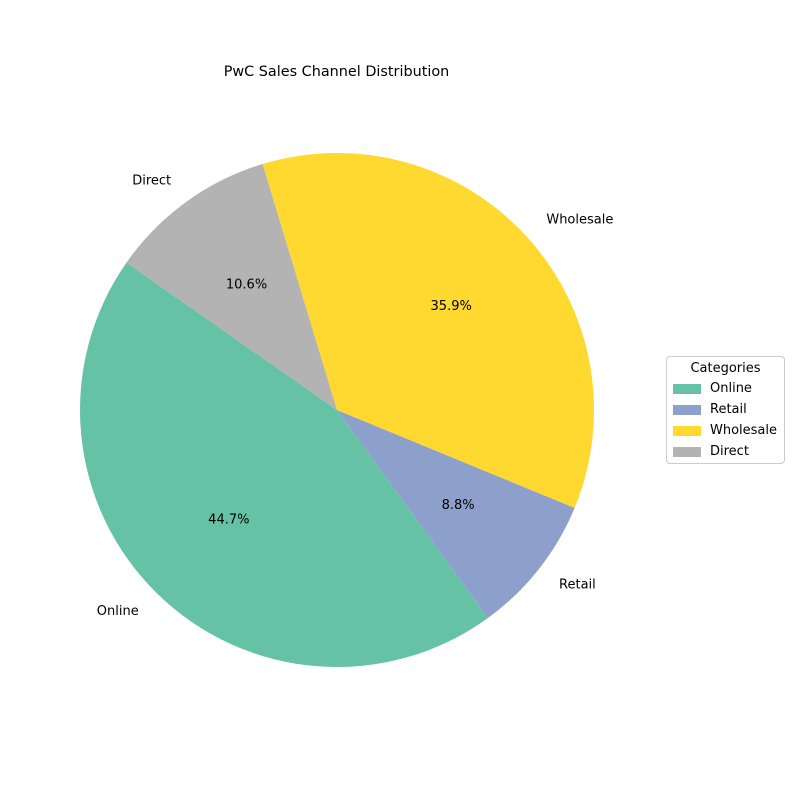 The image size is (800, 800). I want to click on legend-label: Retail, so click(728, 409).